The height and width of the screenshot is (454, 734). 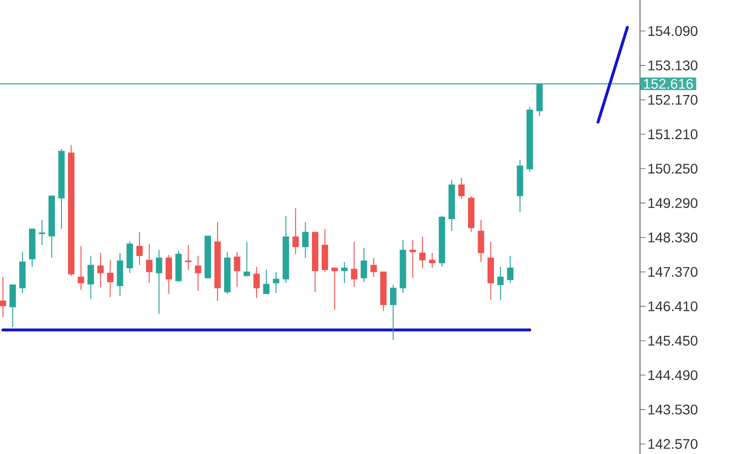 What do you see at coordinates (673, 409) in the screenshot?
I see `y-tick-label: 143.530` at bounding box center [673, 409].